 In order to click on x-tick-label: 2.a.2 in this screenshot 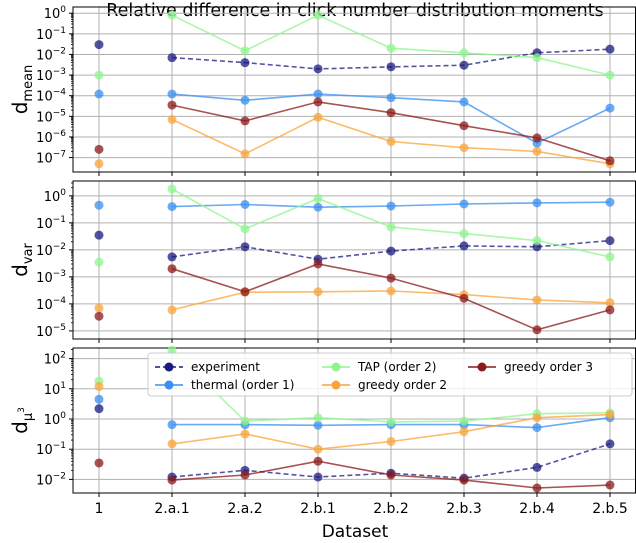, I will do `click(244, 509)`.